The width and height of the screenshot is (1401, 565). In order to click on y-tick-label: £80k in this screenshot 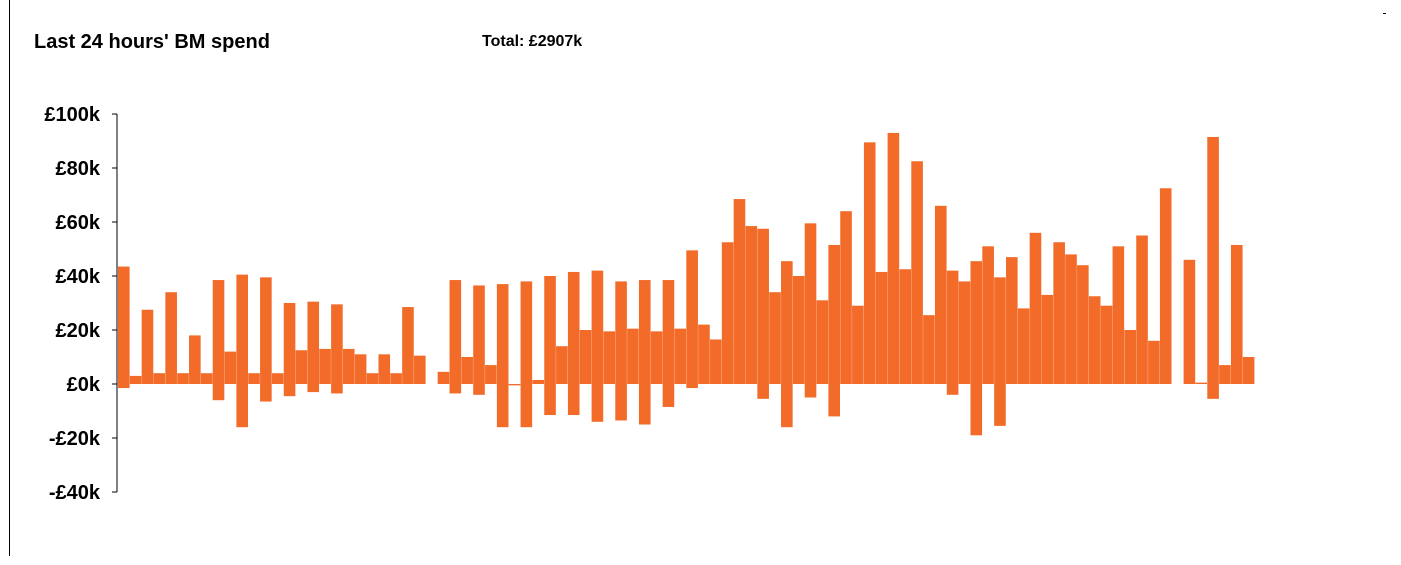, I will do `click(78, 169)`.